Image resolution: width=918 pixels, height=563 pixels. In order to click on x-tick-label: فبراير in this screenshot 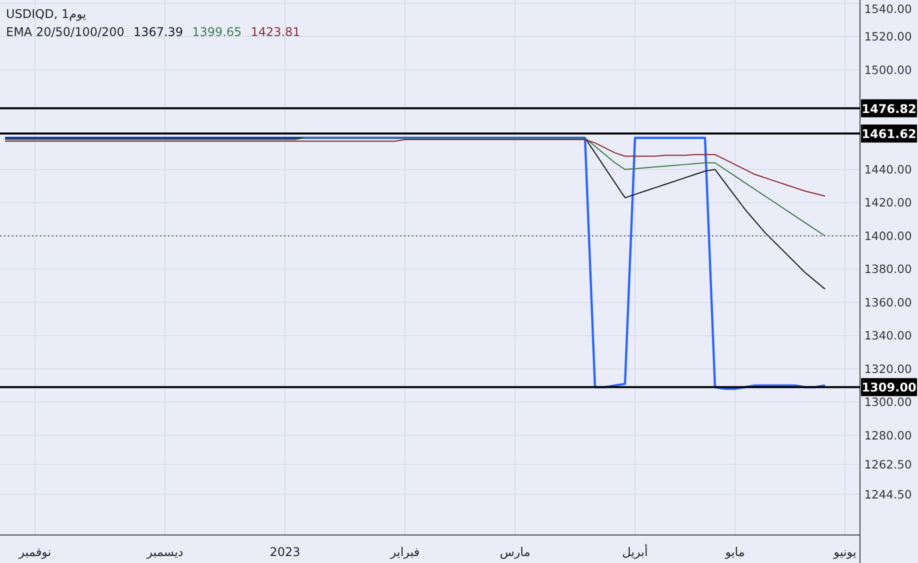, I will do `click(404, 552)`.